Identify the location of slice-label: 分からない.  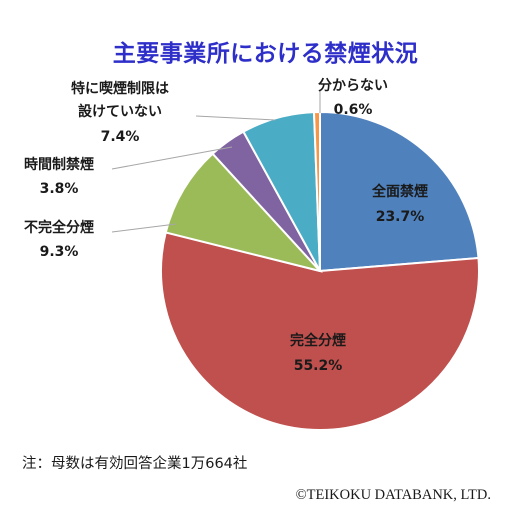
(353, 86).